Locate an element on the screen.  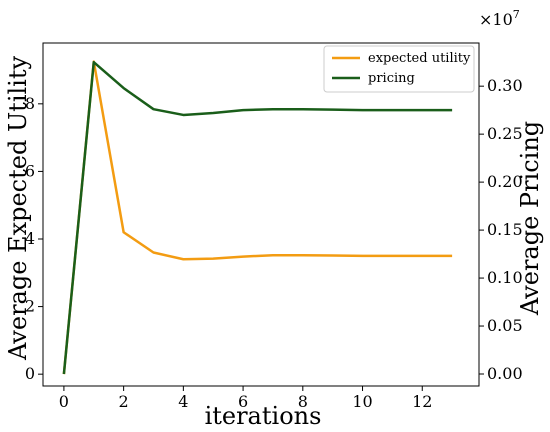
y-right-tick-label: 0.00 is located at coordinates (505, 373).